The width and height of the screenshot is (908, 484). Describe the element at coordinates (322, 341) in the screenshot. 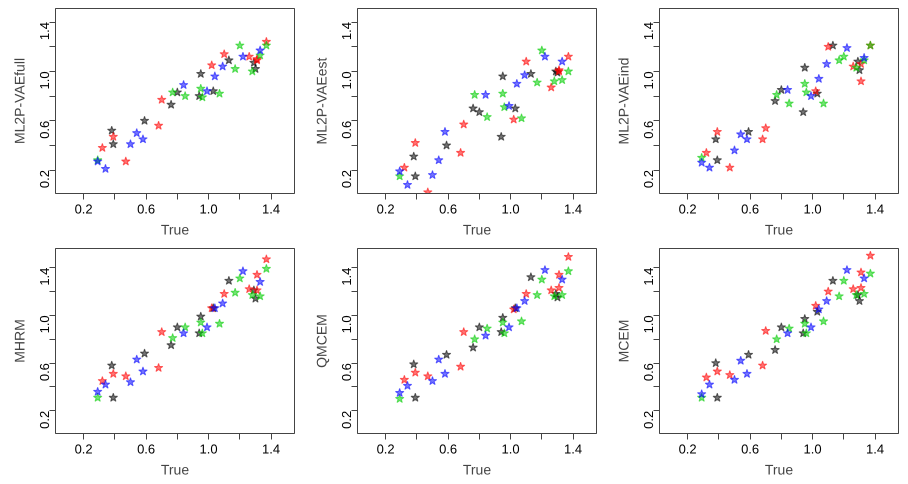

I see `y-axis-title: QMCEM` at that location.